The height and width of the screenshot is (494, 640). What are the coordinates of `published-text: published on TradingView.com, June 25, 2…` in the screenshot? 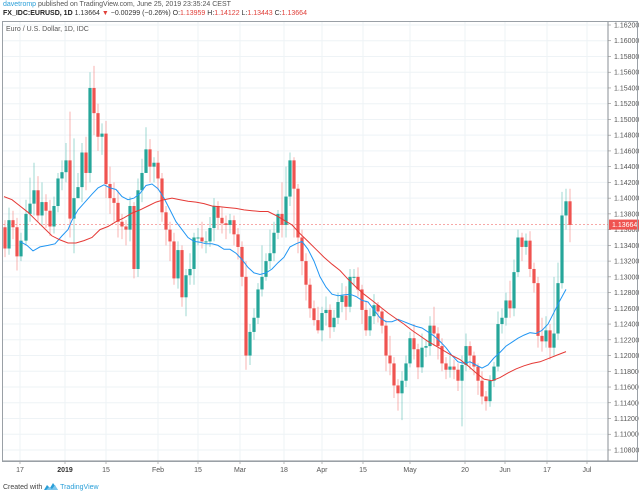 It's located at (134, 4).